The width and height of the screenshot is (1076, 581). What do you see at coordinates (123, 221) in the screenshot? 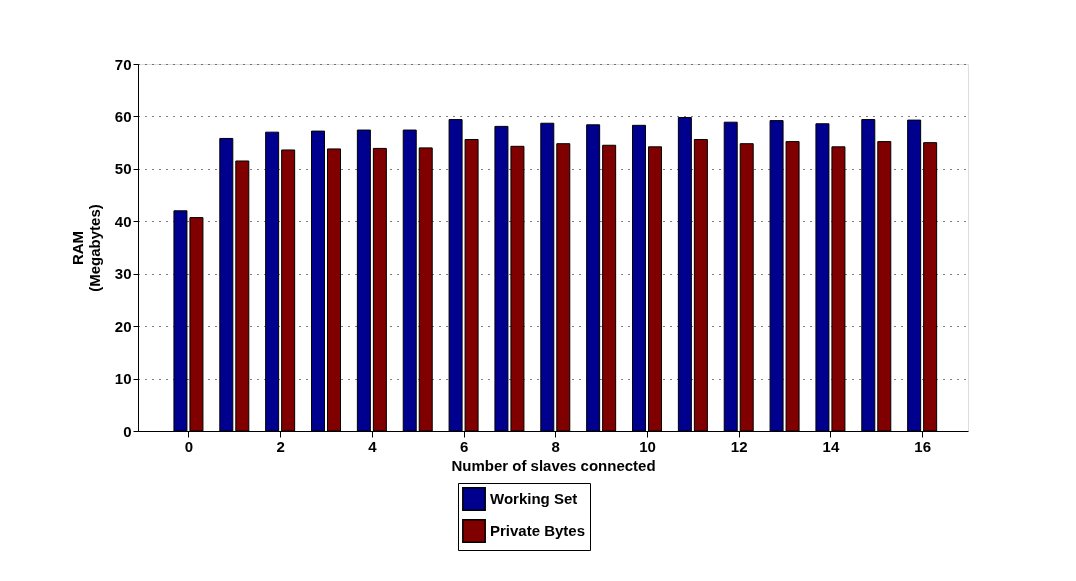
I see `y-tick-label: 40` at bounding box center [123, 221].